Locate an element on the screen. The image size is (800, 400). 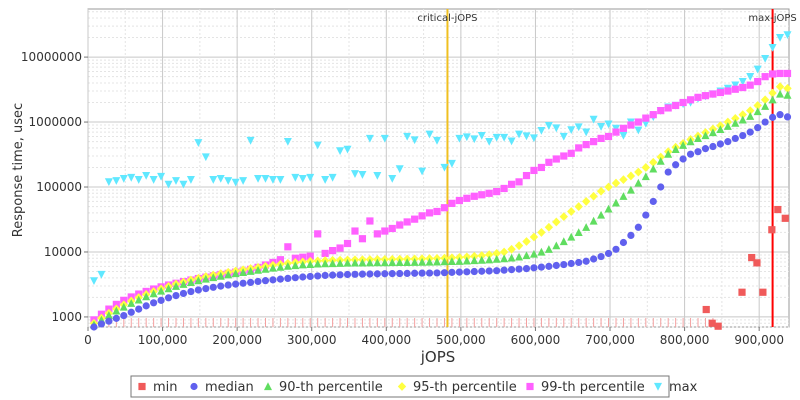
series-min is located at coordinates (745, 267).